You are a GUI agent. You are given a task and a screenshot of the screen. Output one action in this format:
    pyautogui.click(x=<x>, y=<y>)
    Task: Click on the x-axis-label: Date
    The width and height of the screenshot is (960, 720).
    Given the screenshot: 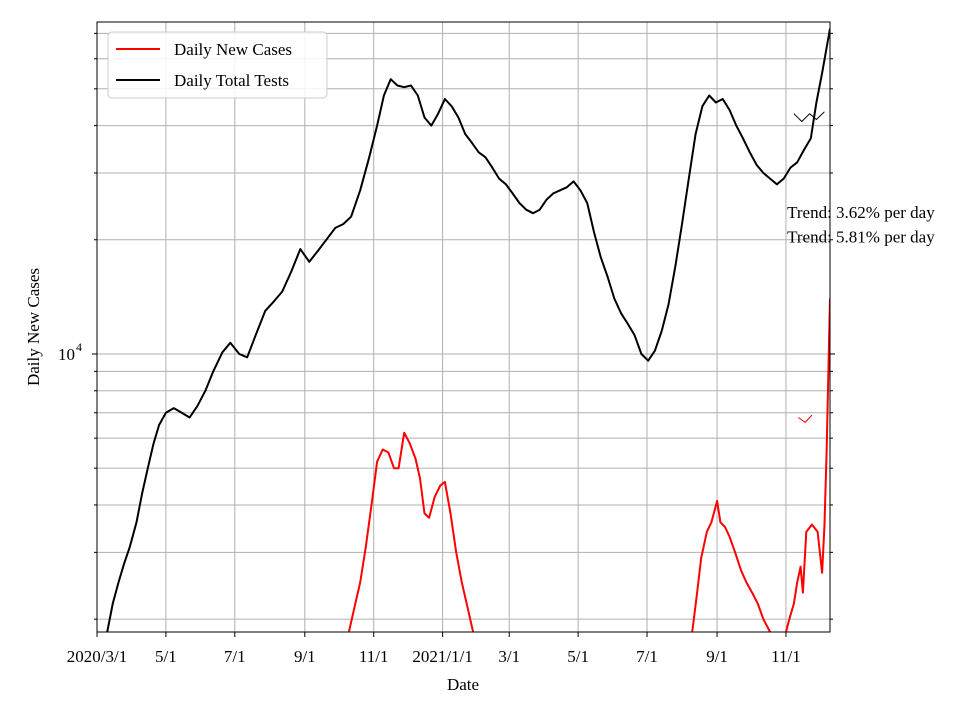 What is the action you would take?
    pyautogui.click(x=463, y=684)
    